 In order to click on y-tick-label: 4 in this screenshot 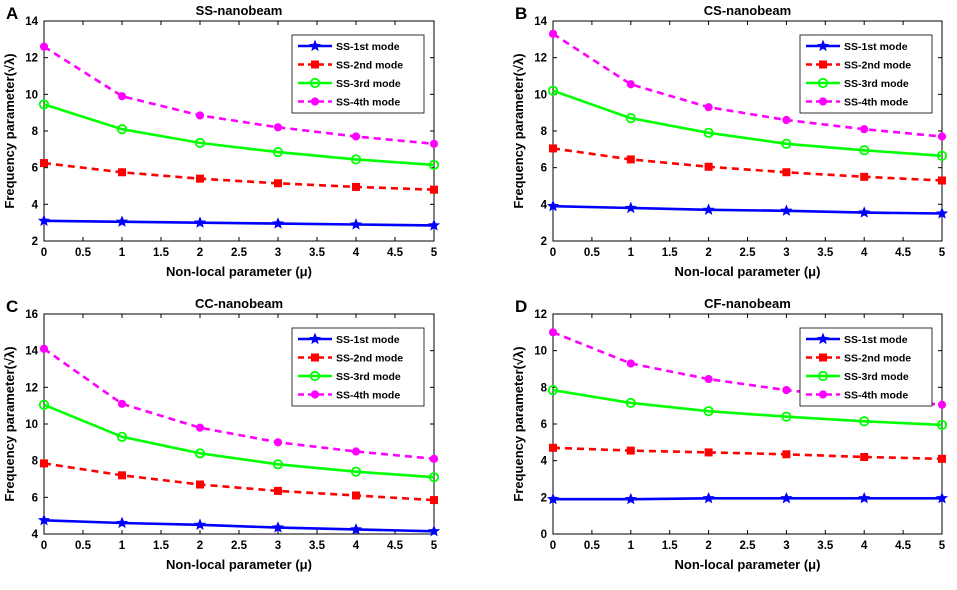, I will do `click(544, 205)`.